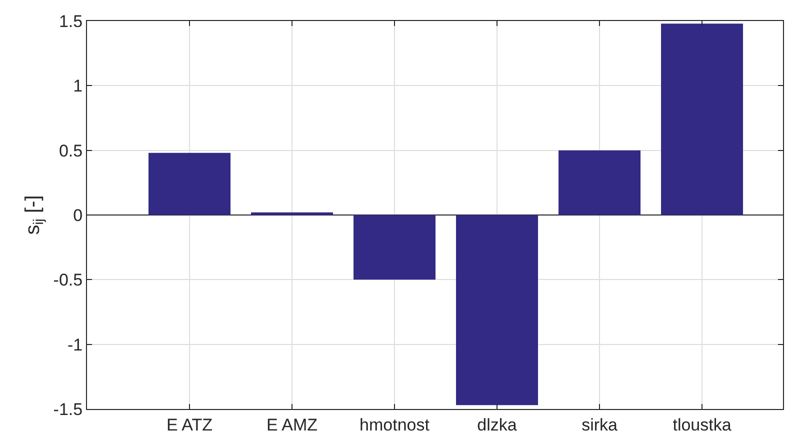 The image size is (799, 442). Describe the element at coordinates (70, 21) in the screenshot. I see `y-tick-label: 1.5` at that location.